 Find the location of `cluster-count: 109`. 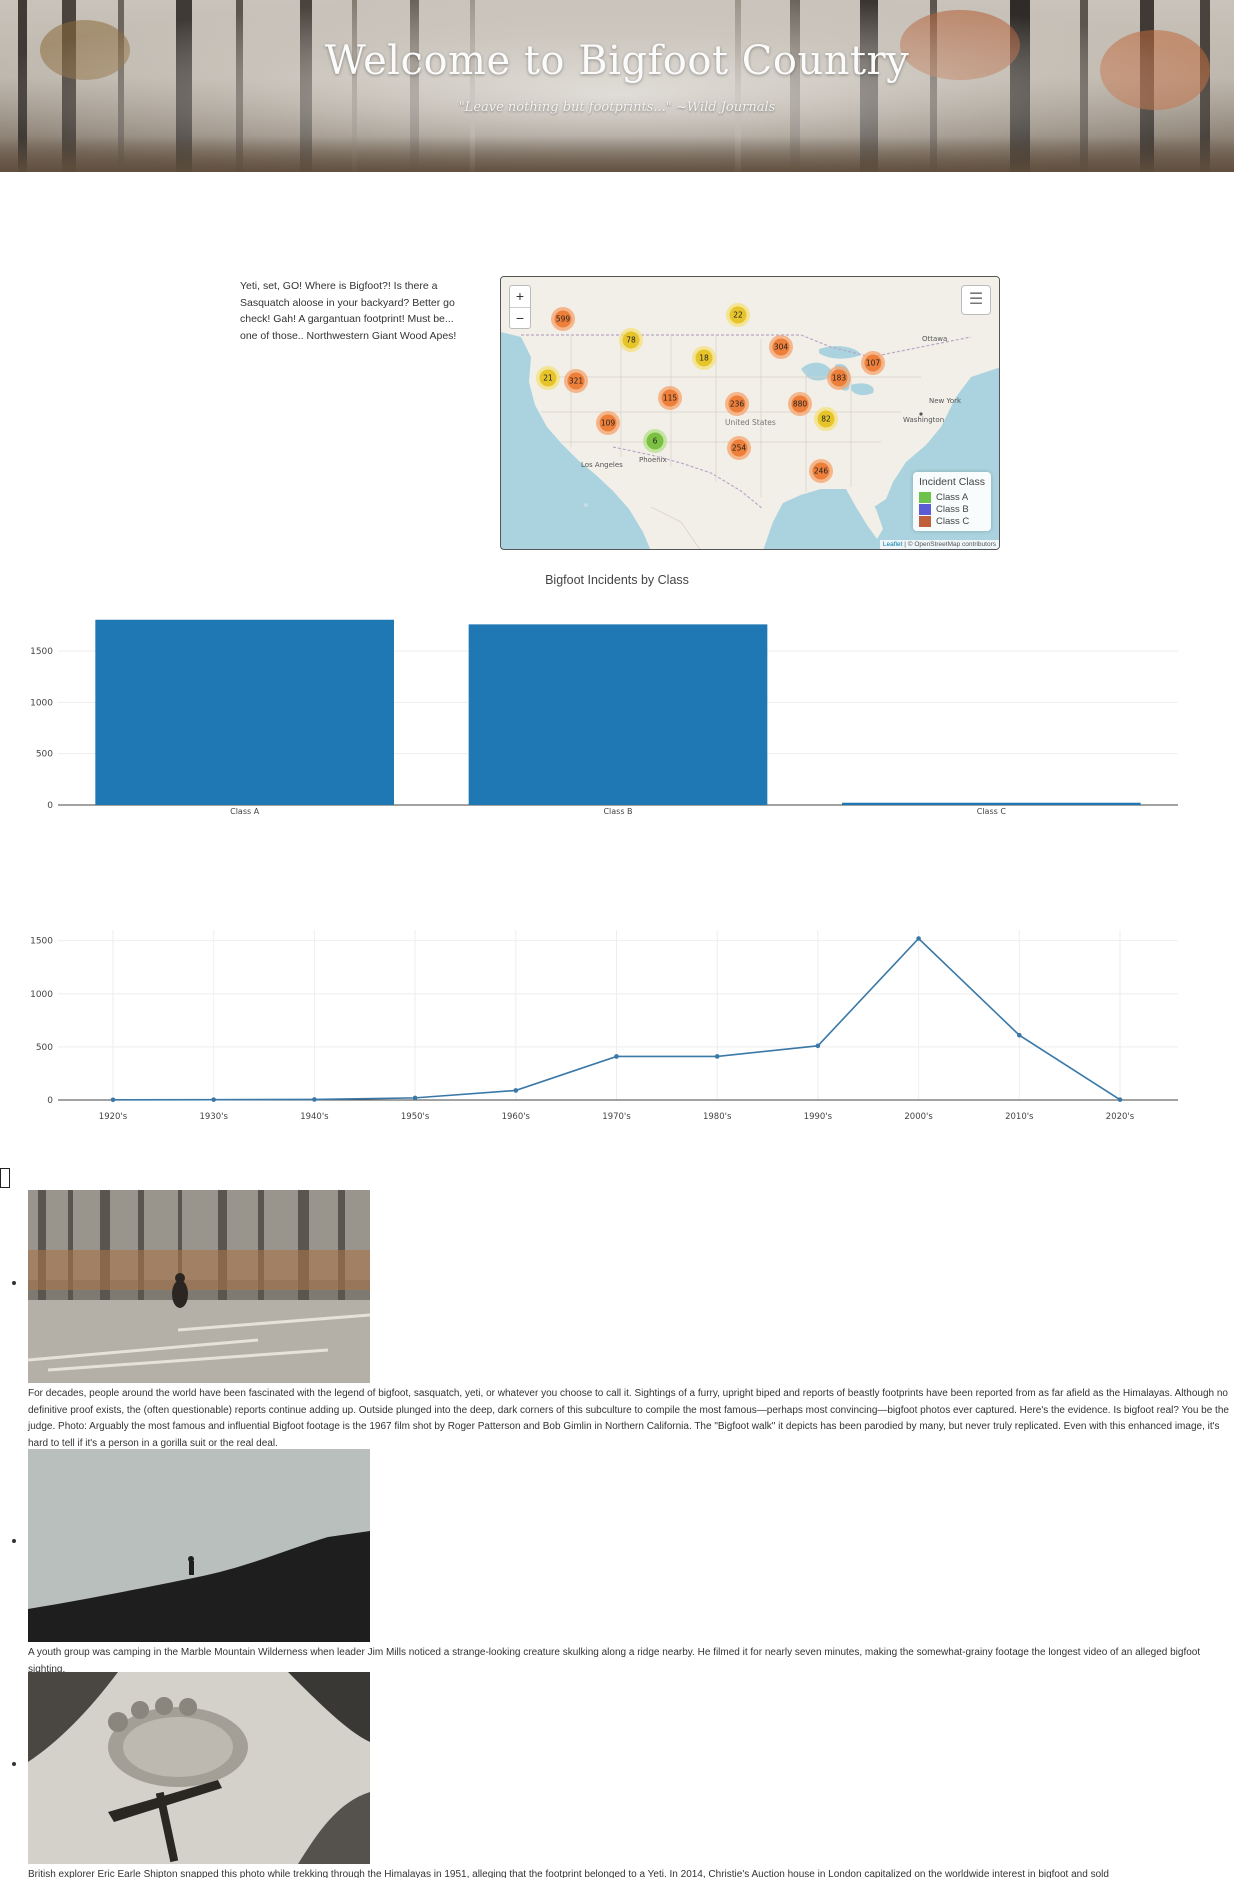

cluster-count: 109 is located at coordinates (608, 423).